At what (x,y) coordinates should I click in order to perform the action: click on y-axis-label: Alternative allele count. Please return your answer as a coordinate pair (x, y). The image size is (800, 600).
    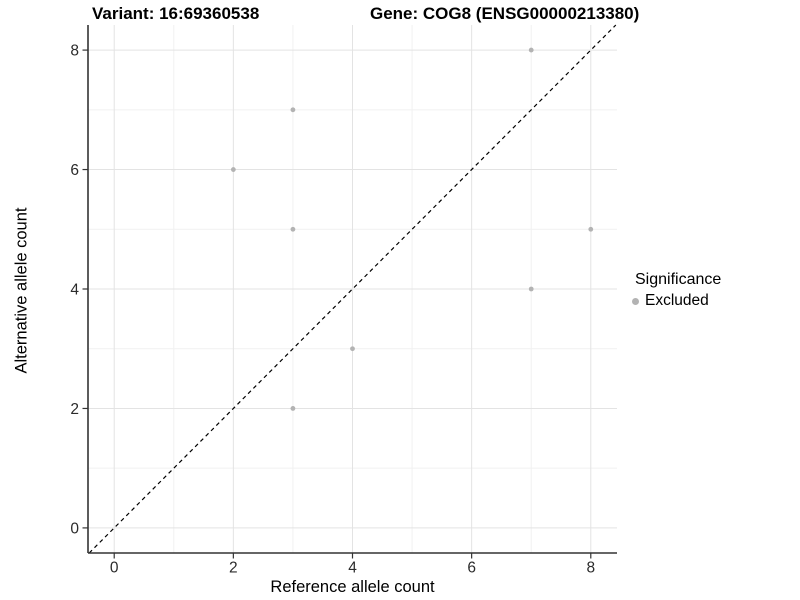
    Looking at the image, I should click on (21, 290).